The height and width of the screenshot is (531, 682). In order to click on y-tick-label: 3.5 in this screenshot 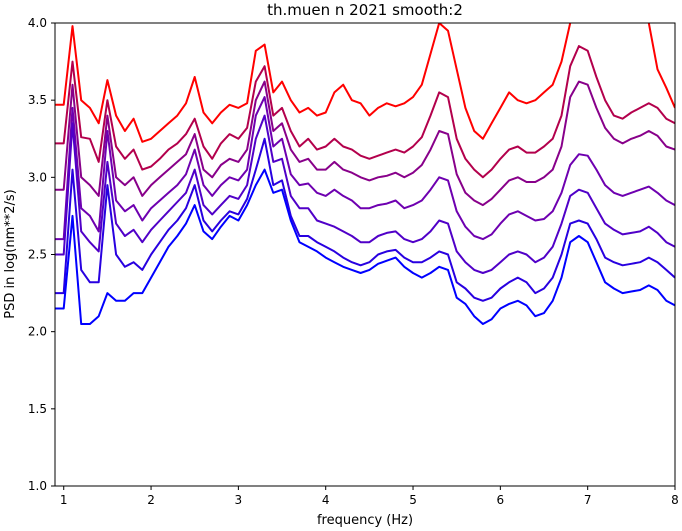, I will do `click(37, 100)`.